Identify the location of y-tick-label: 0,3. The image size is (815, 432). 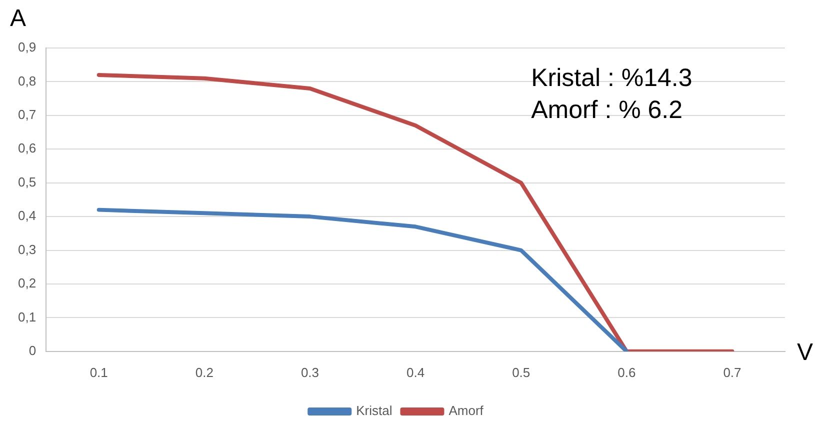
(27, 249).